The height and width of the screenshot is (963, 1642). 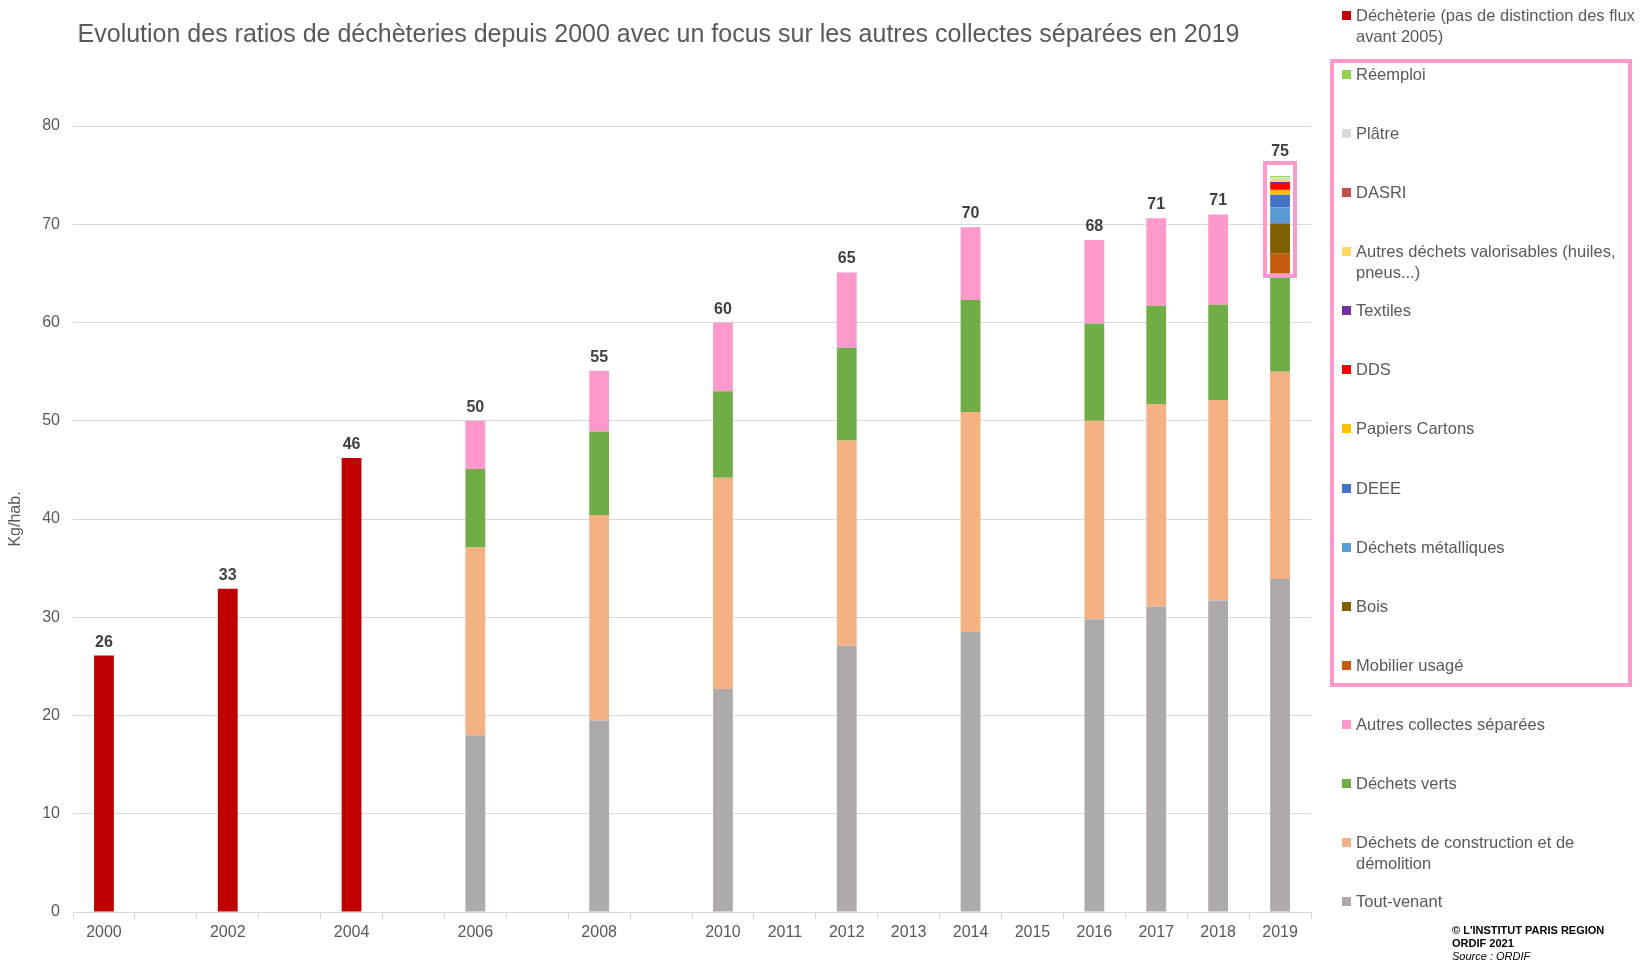 I want to click on legend-label: Plâtre, so click(x=1378, y=134).